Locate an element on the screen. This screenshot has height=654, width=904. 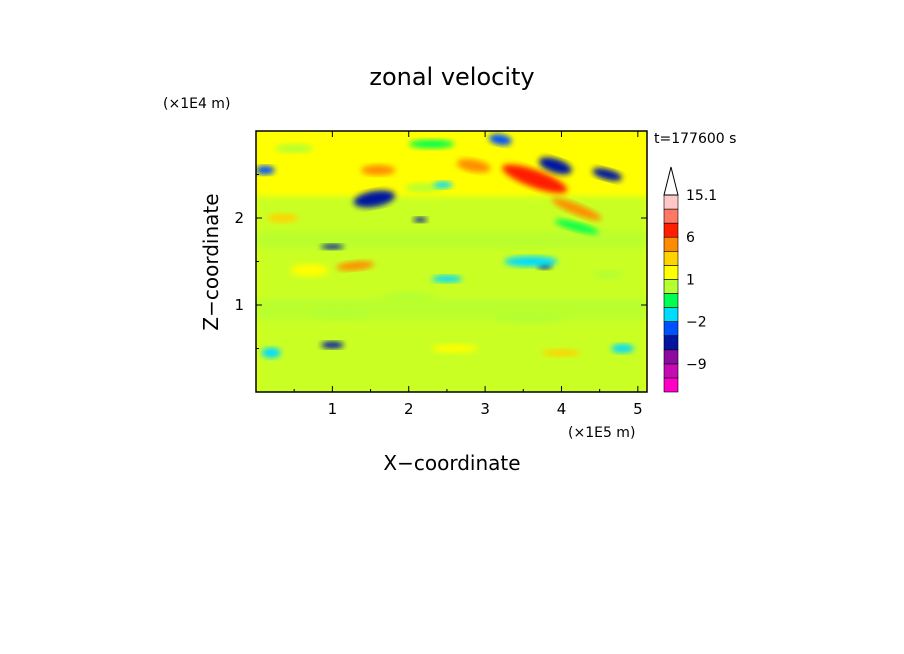
y-tick-label: 1 is located at coordinates (239, 305).